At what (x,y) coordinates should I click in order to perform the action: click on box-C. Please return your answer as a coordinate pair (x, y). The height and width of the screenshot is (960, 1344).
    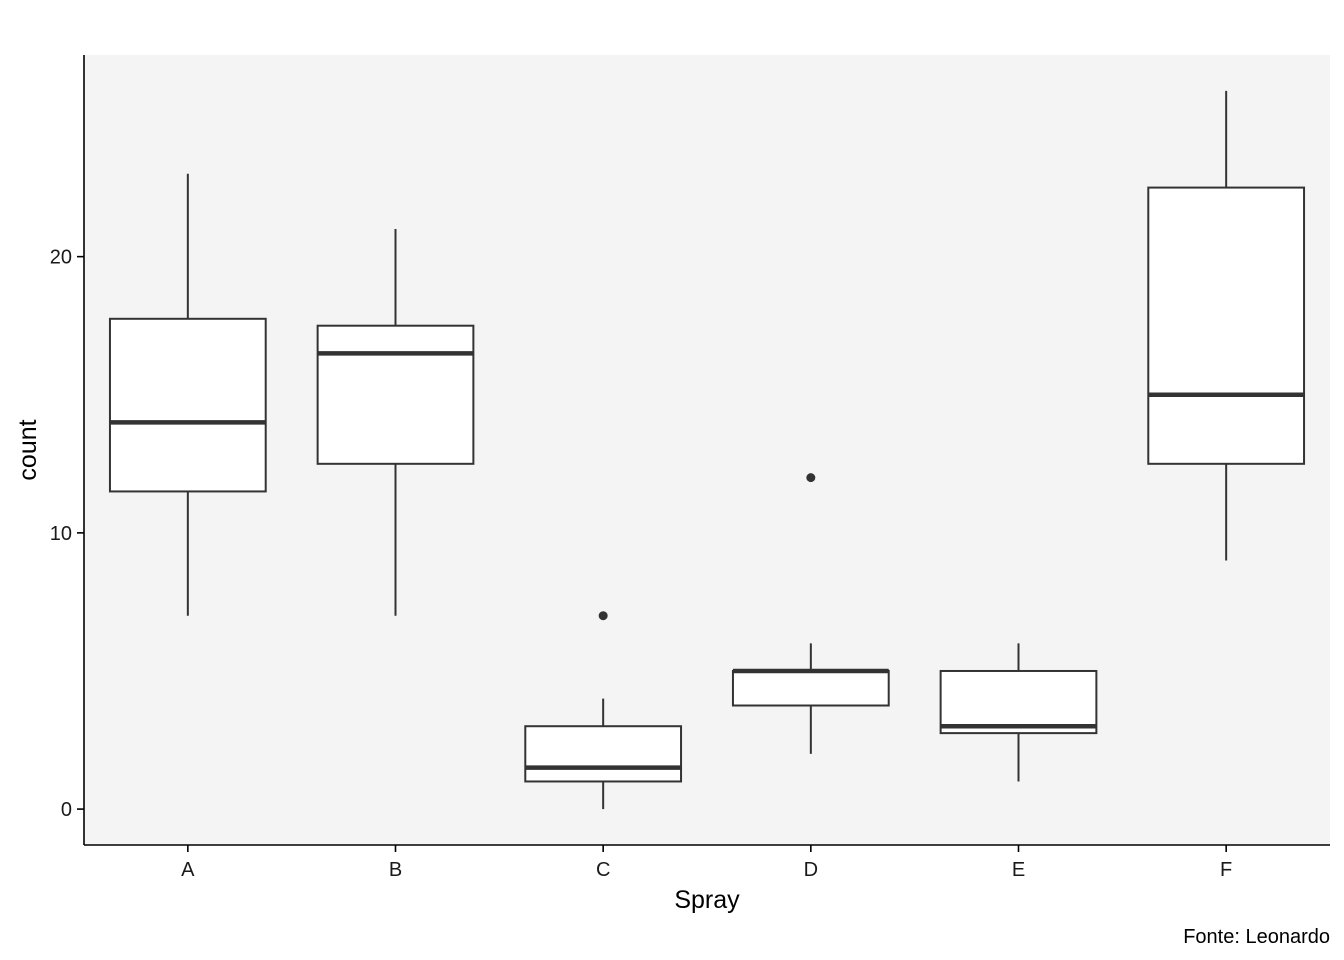
    Looking at the image, I should click on (603, 710).